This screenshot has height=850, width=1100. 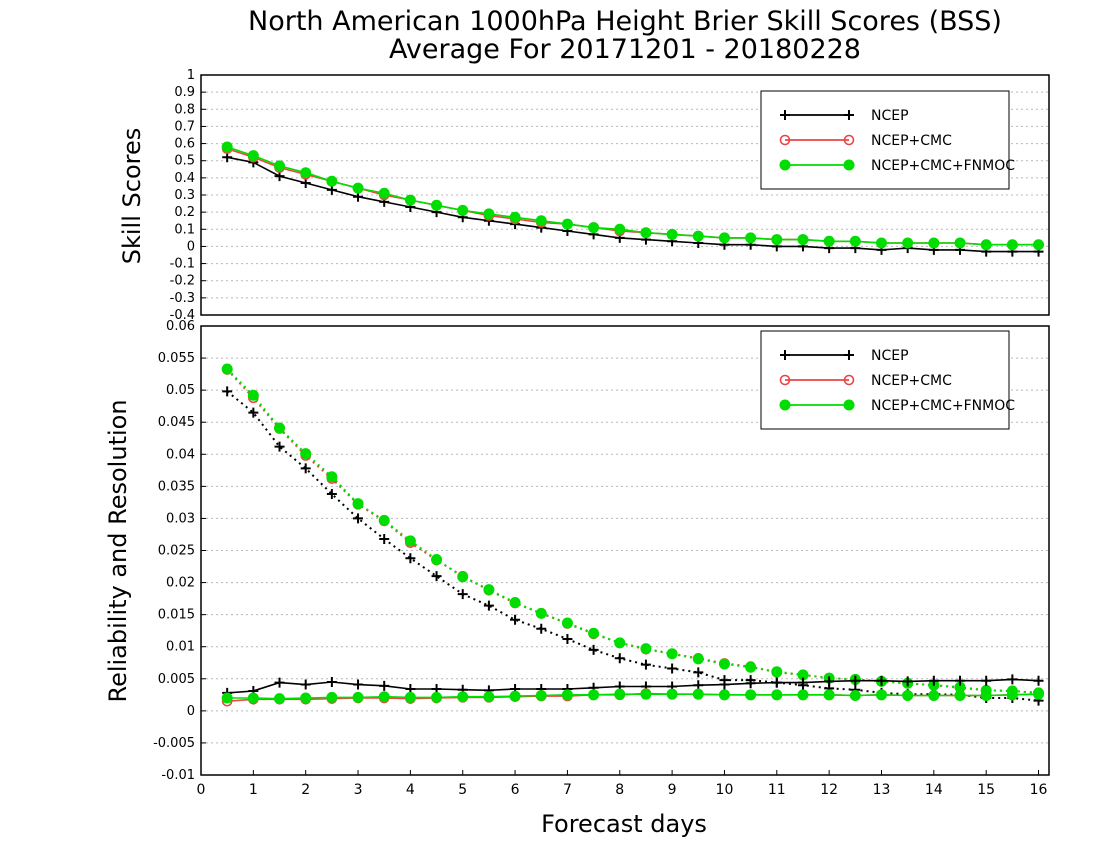 What do you see at coordinates (180, 518) in the screenshot?
I see `y-tick-label: 0.03` at bounding box center [180, 518].